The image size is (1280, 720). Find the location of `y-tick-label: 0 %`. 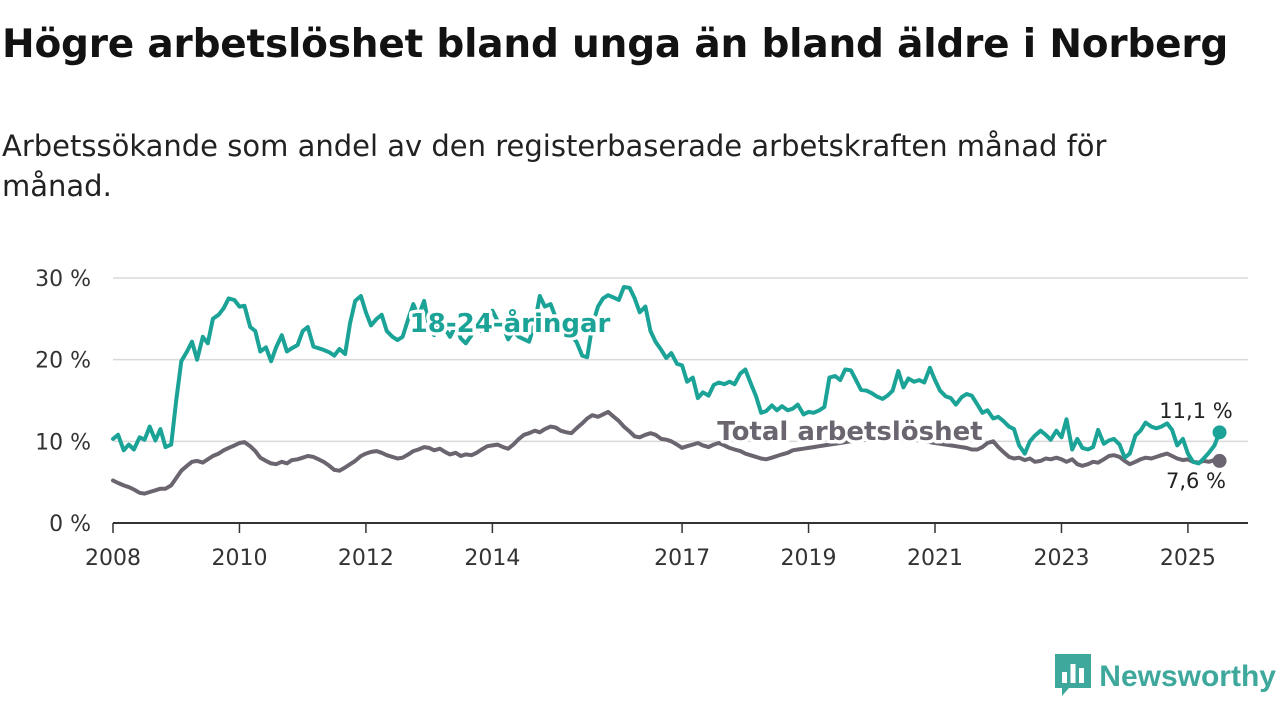

y-tick-label: 0 % is located at coordinates (70, 524).